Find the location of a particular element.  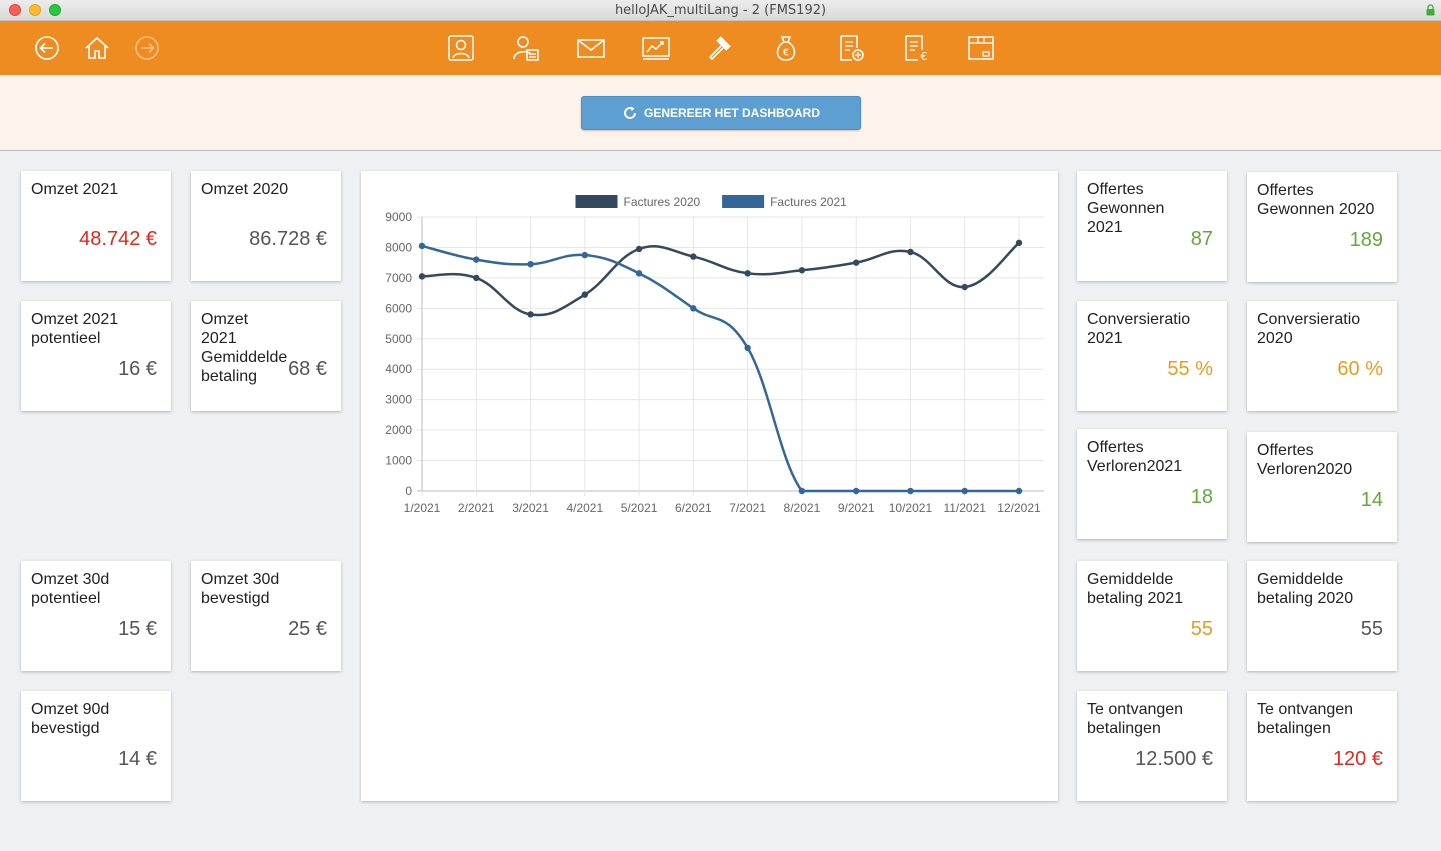

card-value: 60 % is located at coordinates (1360, 369).